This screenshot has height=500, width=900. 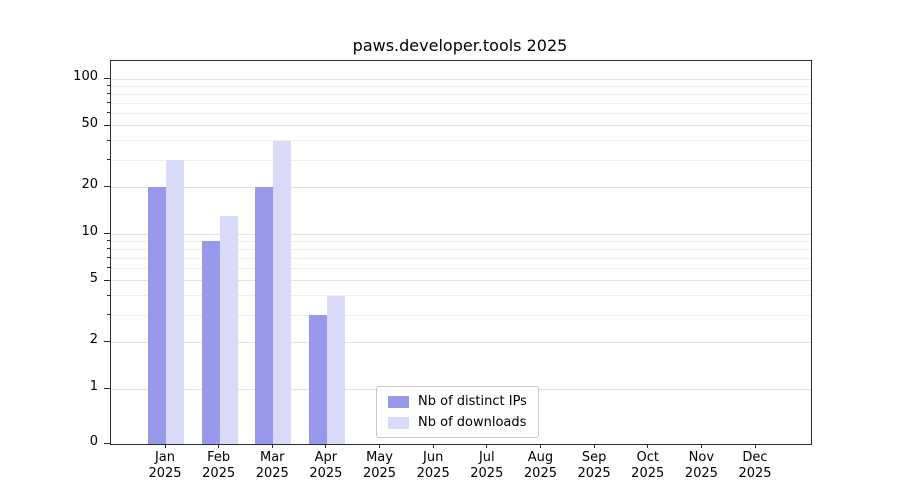 I want to click on x-tick-label: Nov 2025, so click(x=701, y=466).